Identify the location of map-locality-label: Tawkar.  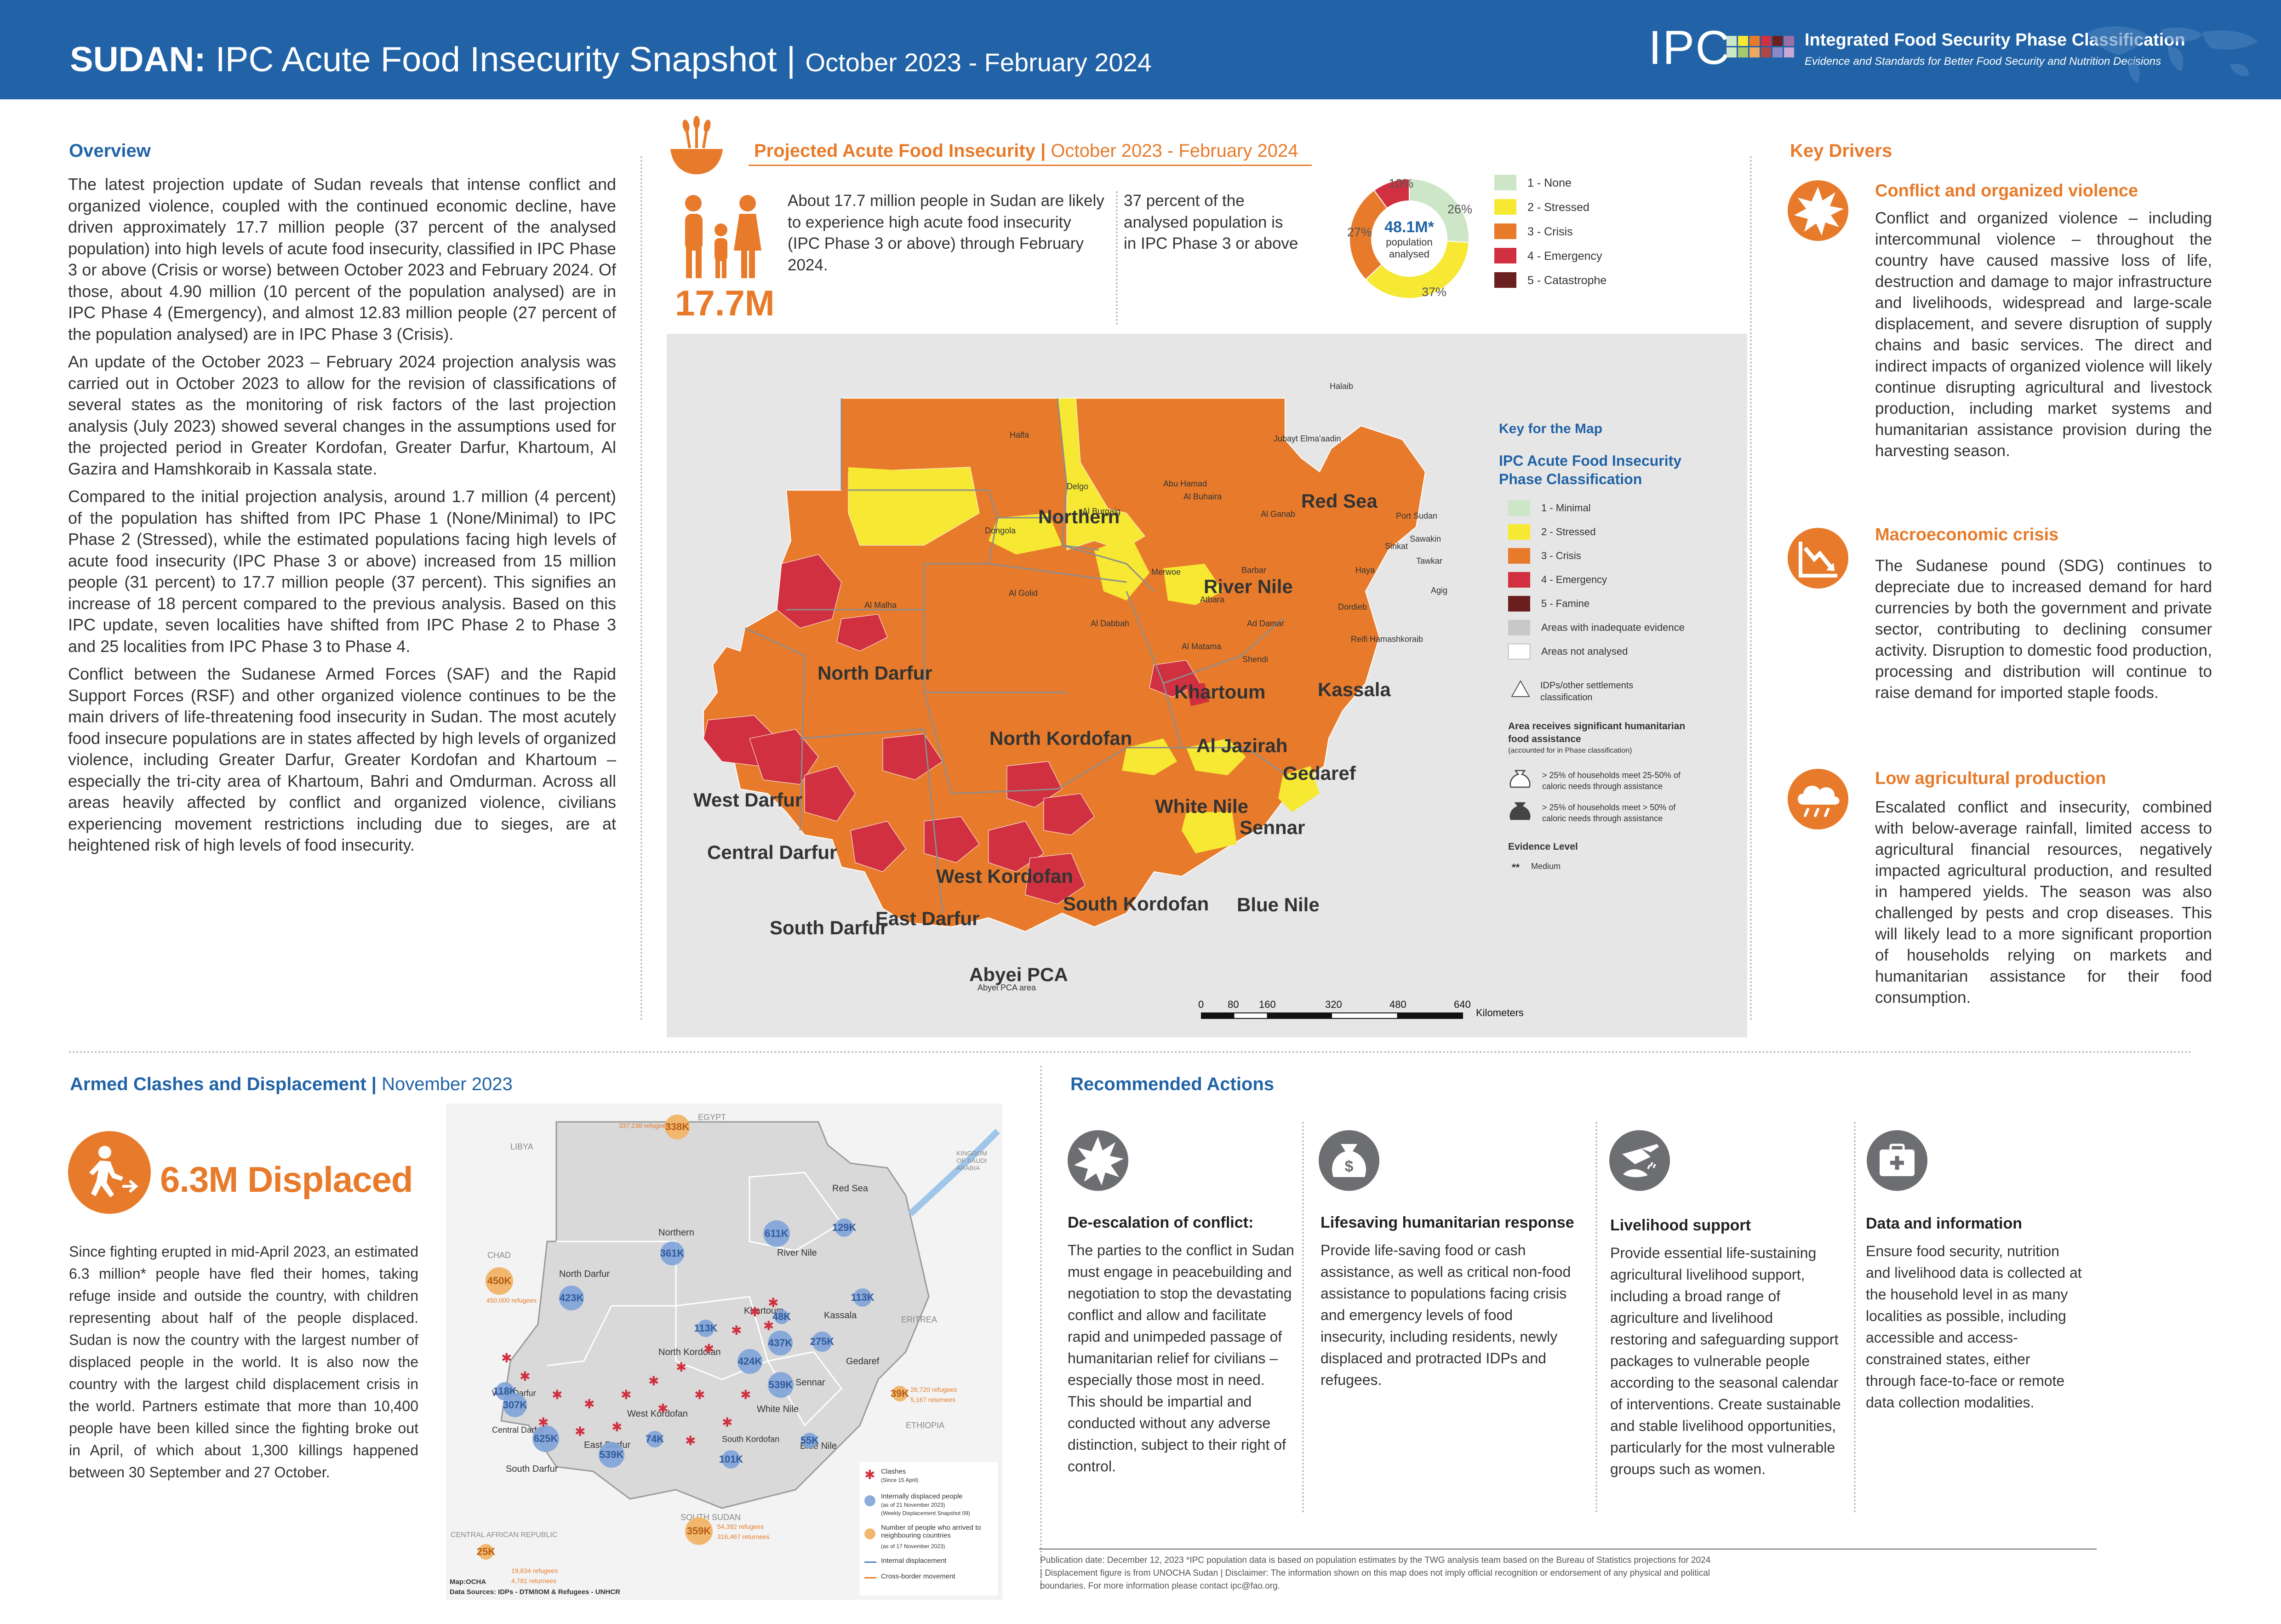
(1430, 561).